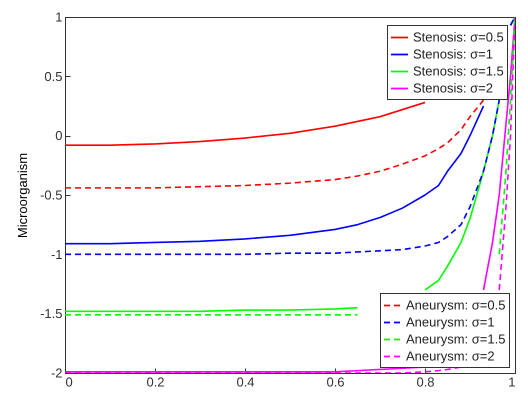 Image resolution: width=528 pixels, height=407 pixels. Describe the element at coordinates (425, 382) in the screenshot. I see `x-tick-label: 0.8` at that location.